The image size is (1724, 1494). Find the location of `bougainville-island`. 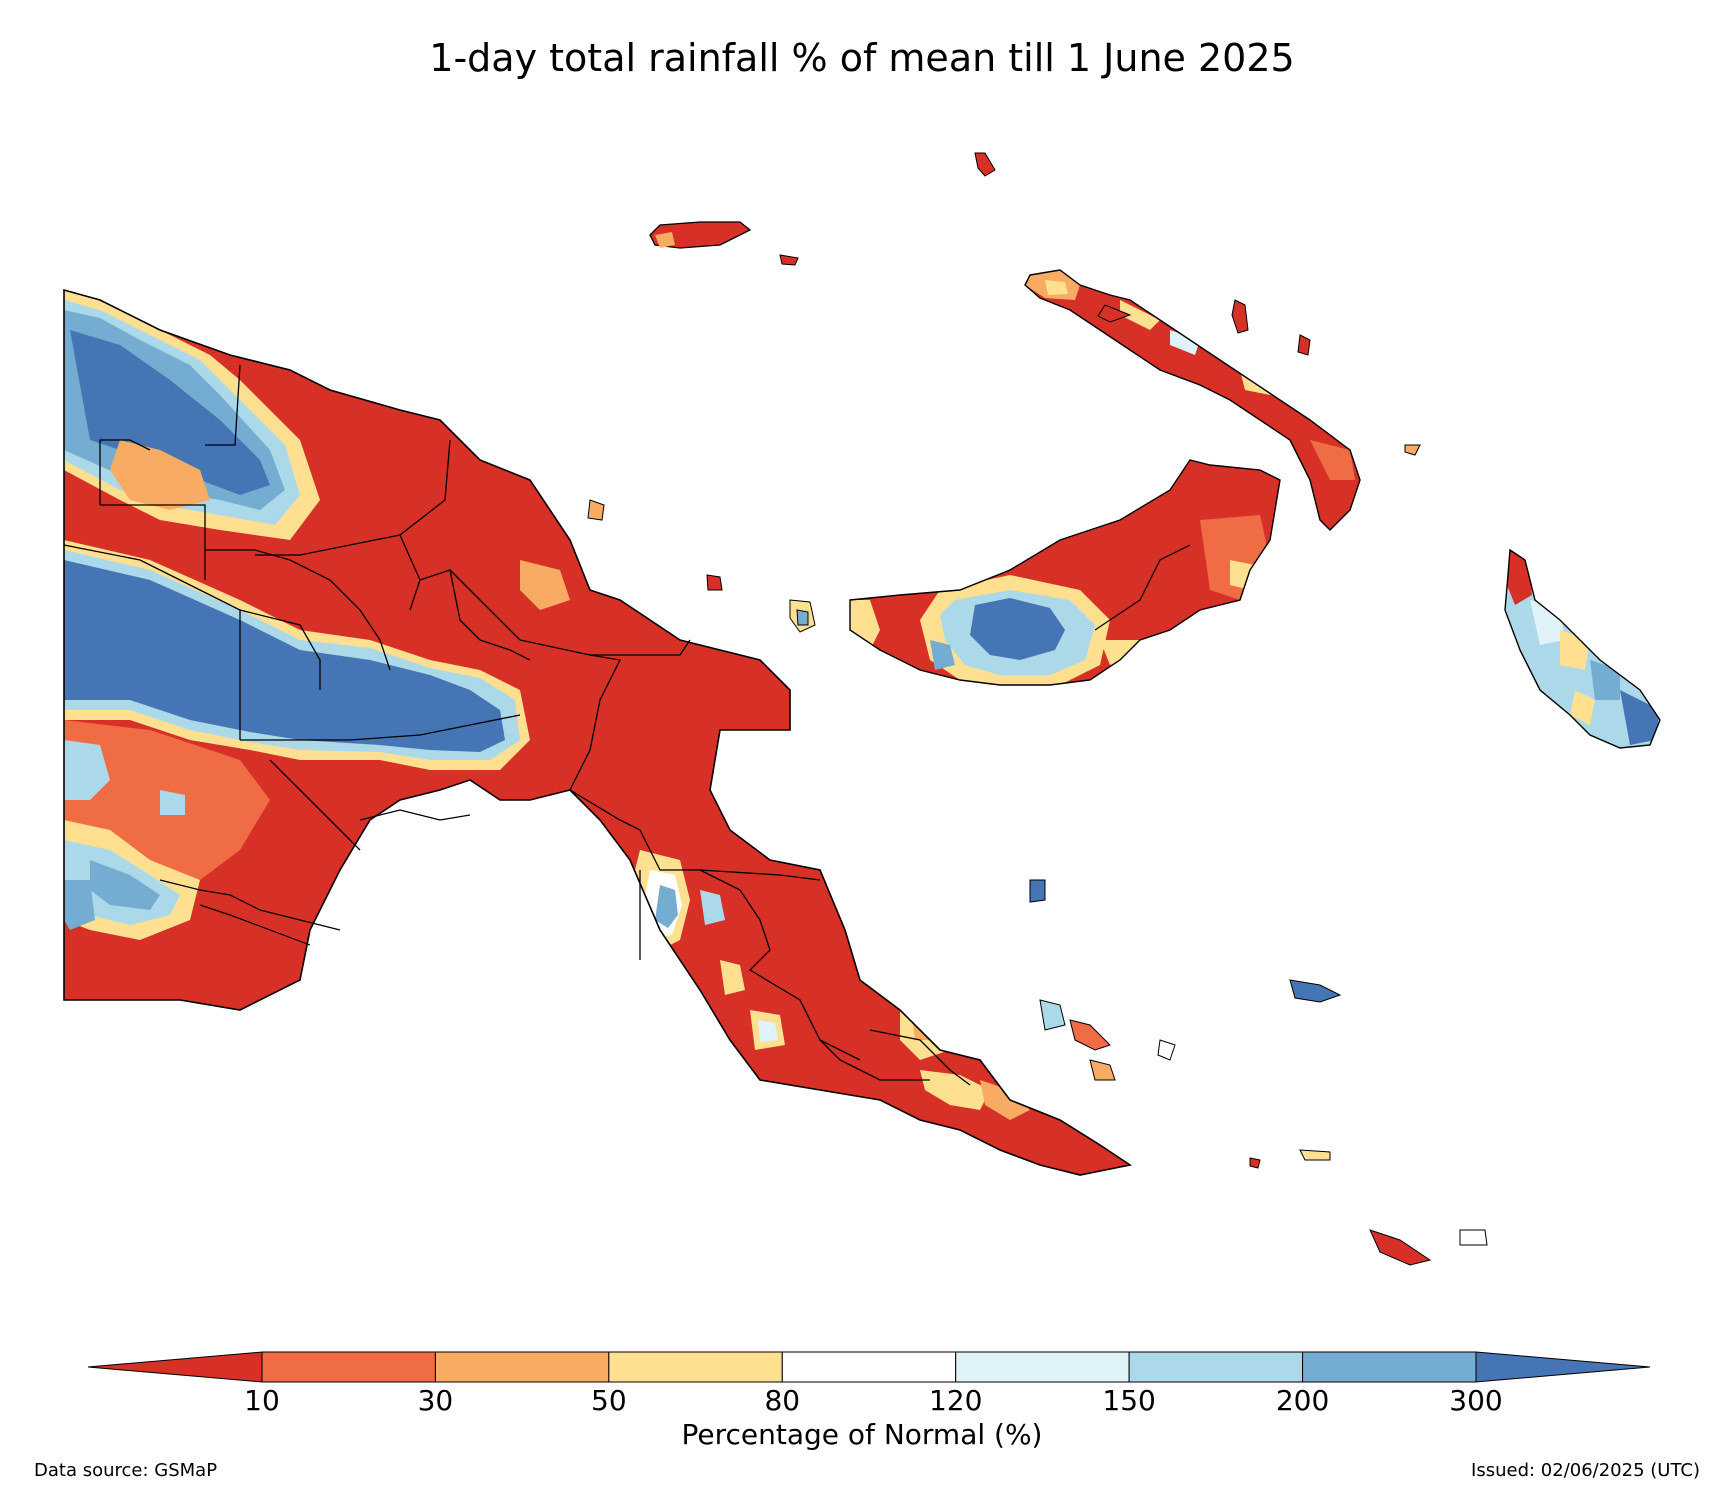

bougainville-island is located at coordinates (1582, 648).